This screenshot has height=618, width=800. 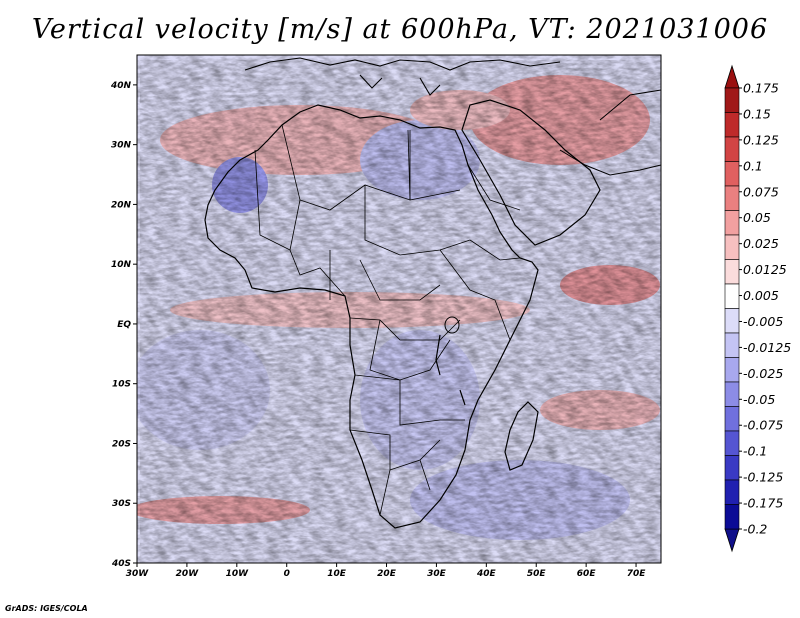 What do you see at coordinates (450, 370) in the screenshot?
I see `rift-lakes` at bounding box center [450, 370].